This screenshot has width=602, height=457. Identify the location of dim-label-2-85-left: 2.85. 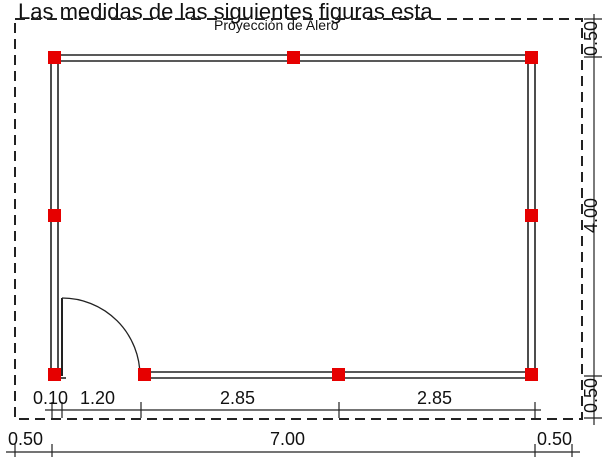
(237, 398).